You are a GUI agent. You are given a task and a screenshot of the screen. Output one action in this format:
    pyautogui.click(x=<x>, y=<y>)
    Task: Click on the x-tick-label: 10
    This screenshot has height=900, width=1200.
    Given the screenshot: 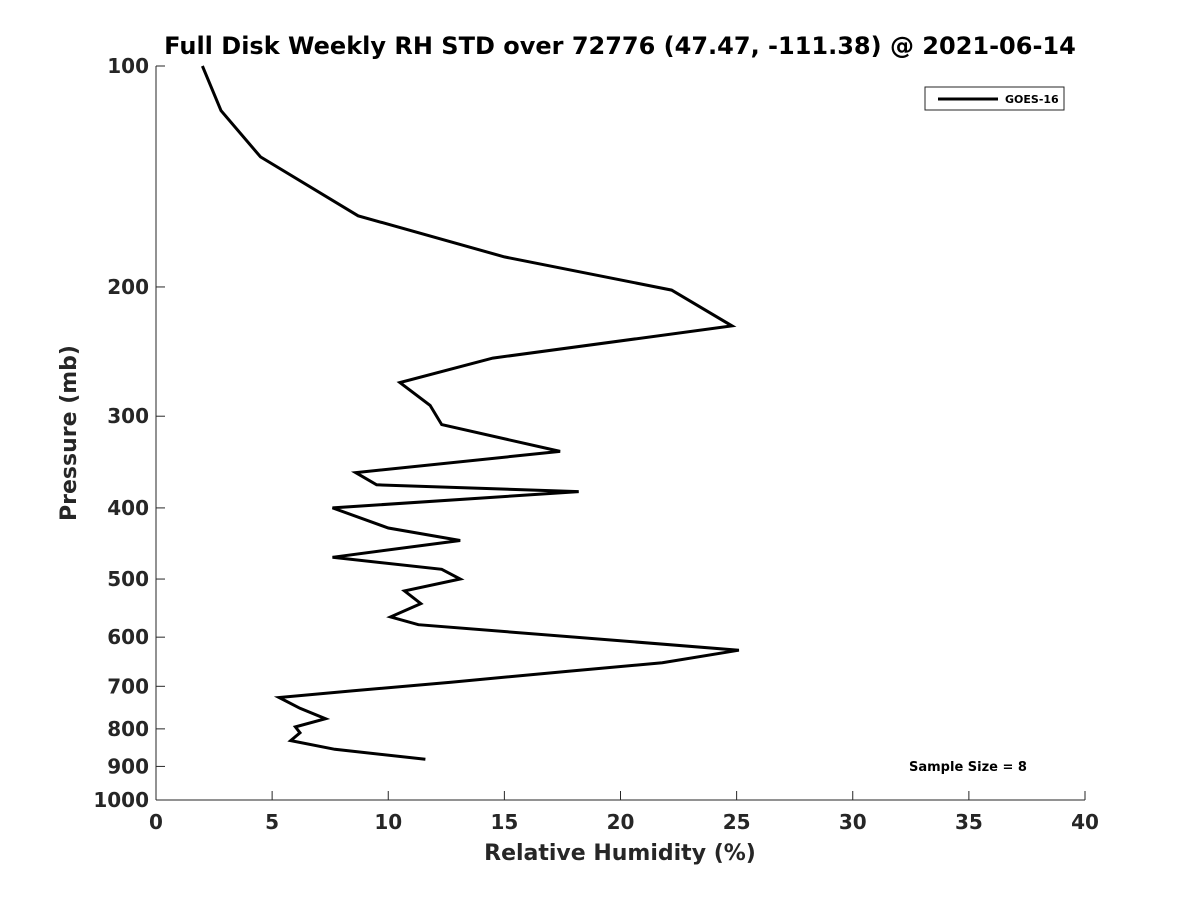 What is the action you would take?
    pyautogui.click(x=388, y=822)
    